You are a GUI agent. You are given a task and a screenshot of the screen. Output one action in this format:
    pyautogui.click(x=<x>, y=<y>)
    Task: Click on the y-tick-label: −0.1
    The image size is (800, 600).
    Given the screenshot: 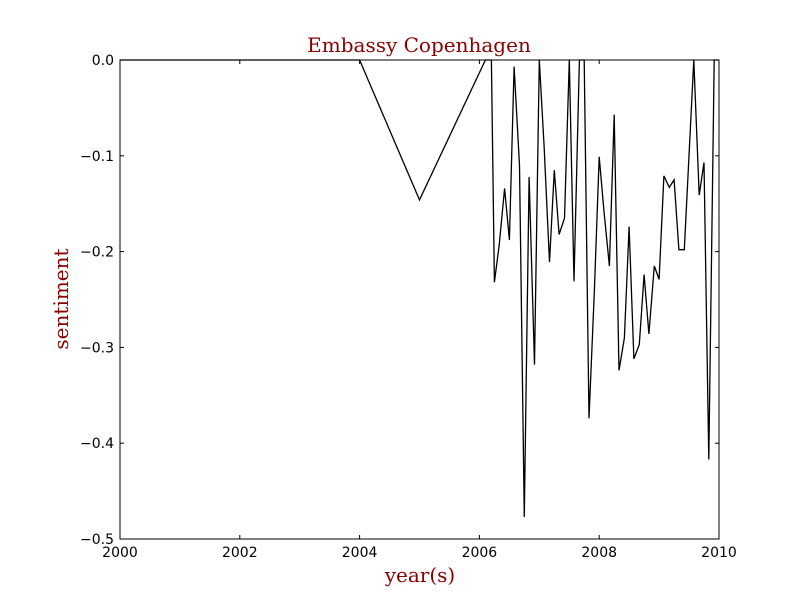 What is the action you would take?
    pyautogui.click(x=97, y=157)
    